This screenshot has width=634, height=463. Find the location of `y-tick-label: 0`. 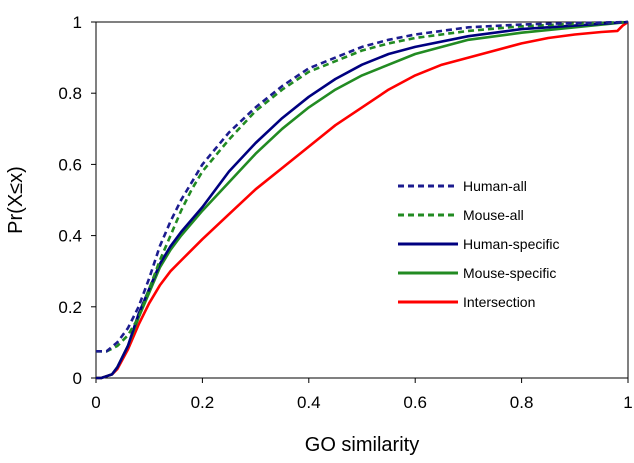

y-tick-label: 0 is located at coordinates (77, 378).